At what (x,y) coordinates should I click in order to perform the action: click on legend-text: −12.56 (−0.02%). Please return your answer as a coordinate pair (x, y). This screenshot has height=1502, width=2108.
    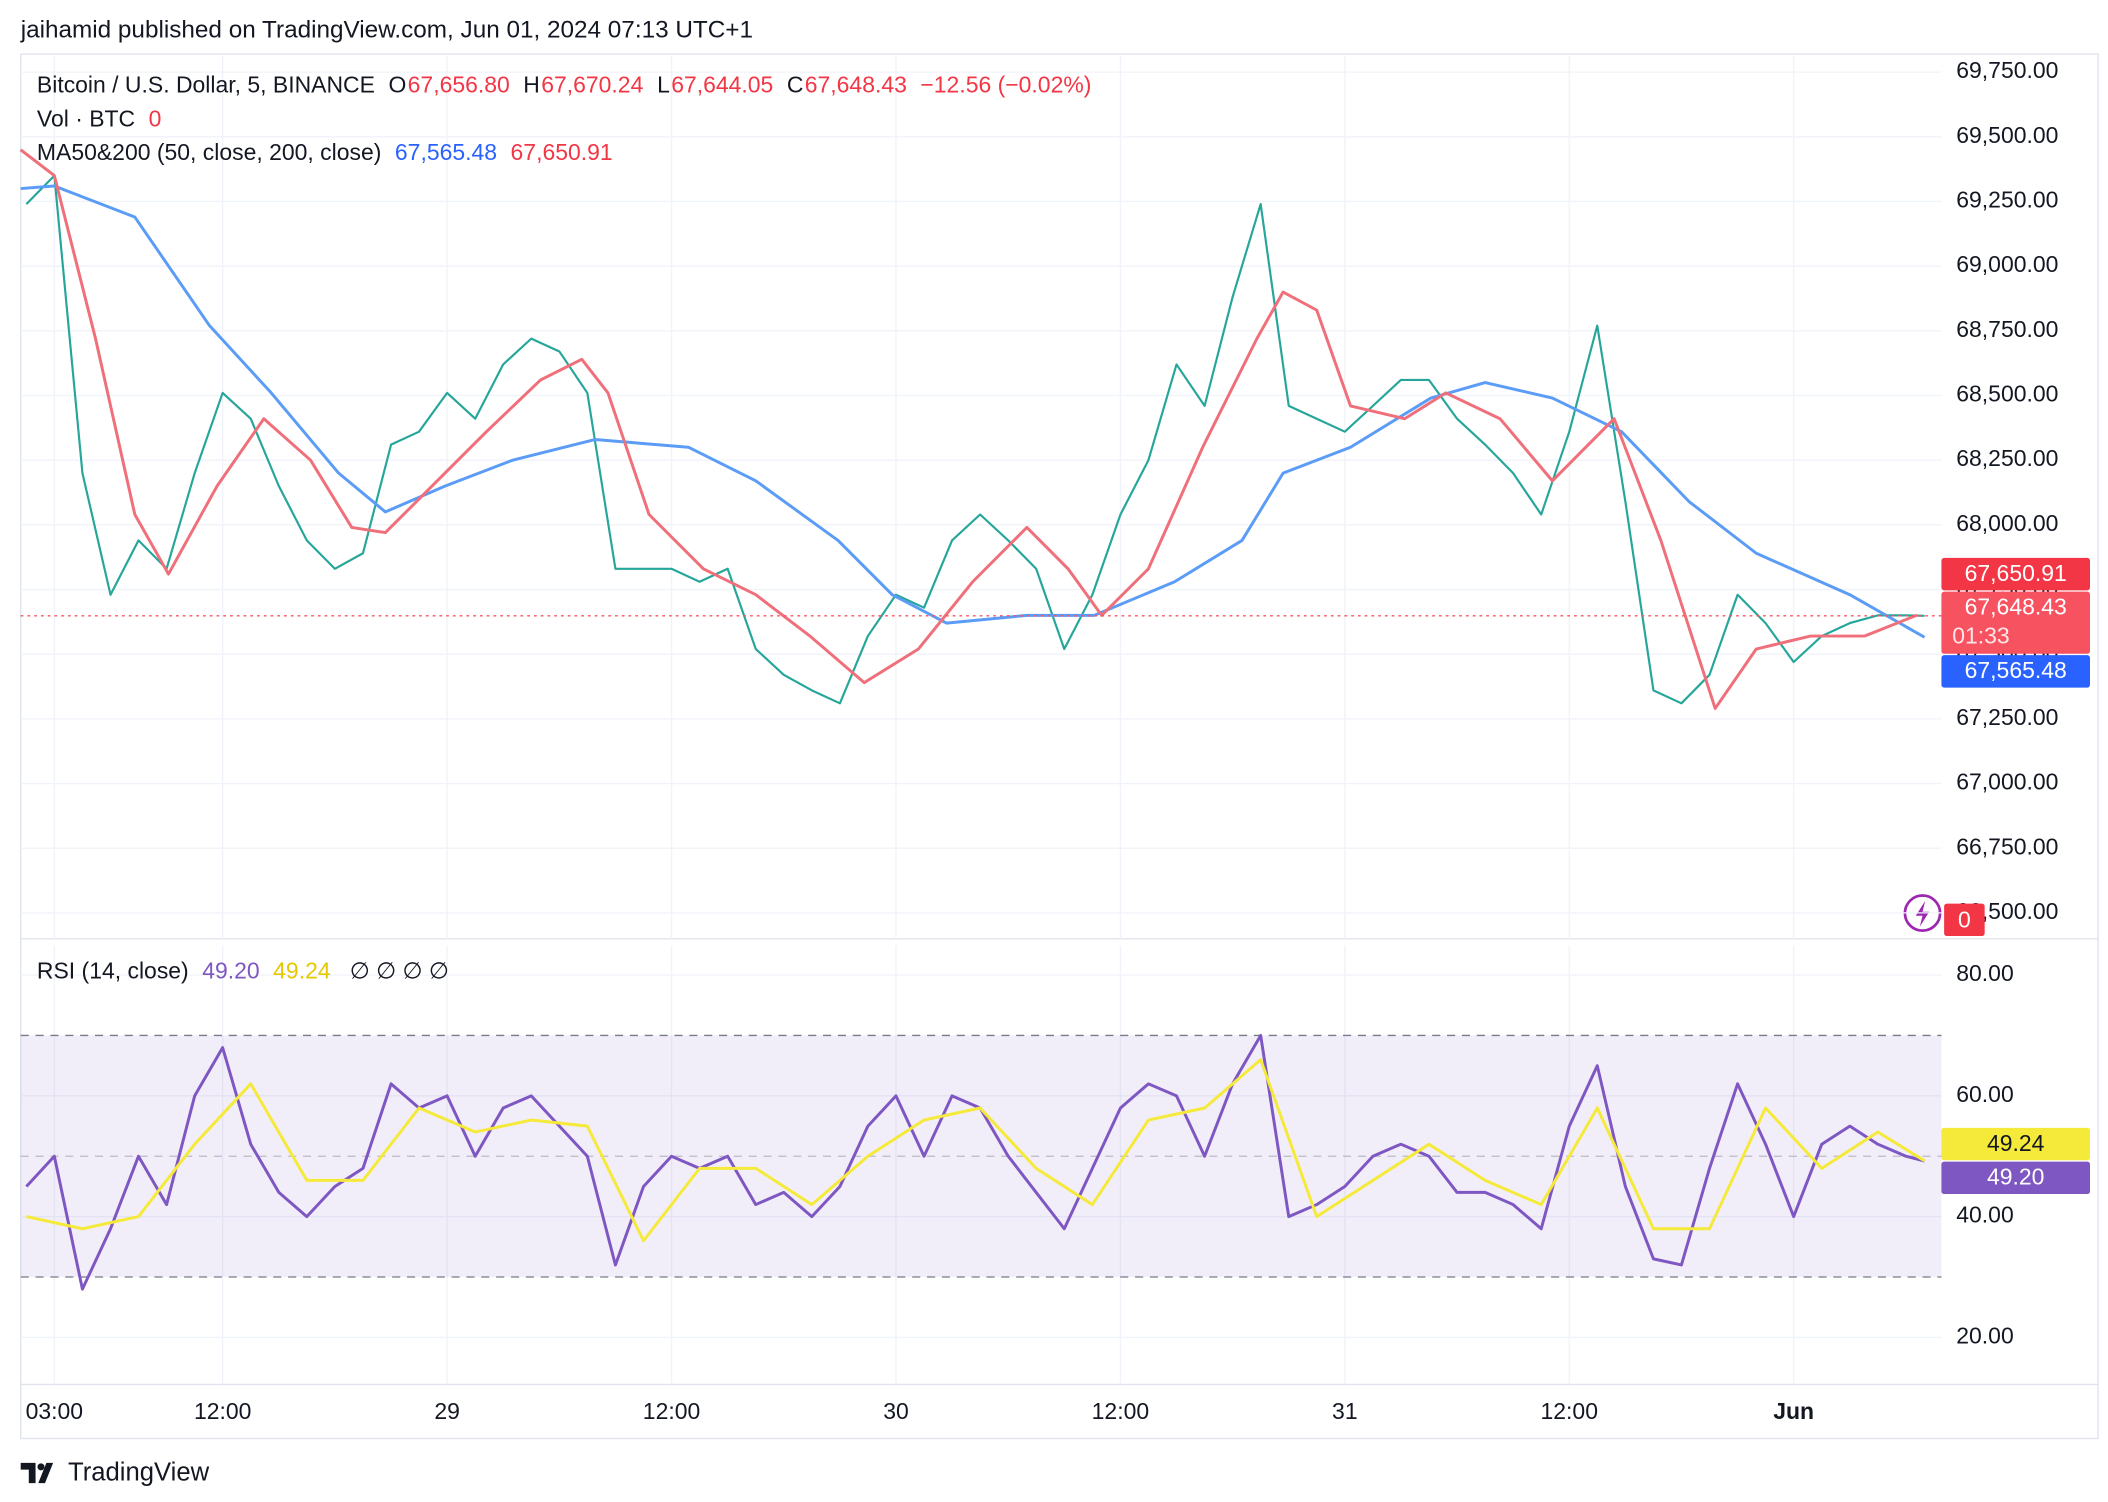
    Looking at the image, I should click on (1005, 85).